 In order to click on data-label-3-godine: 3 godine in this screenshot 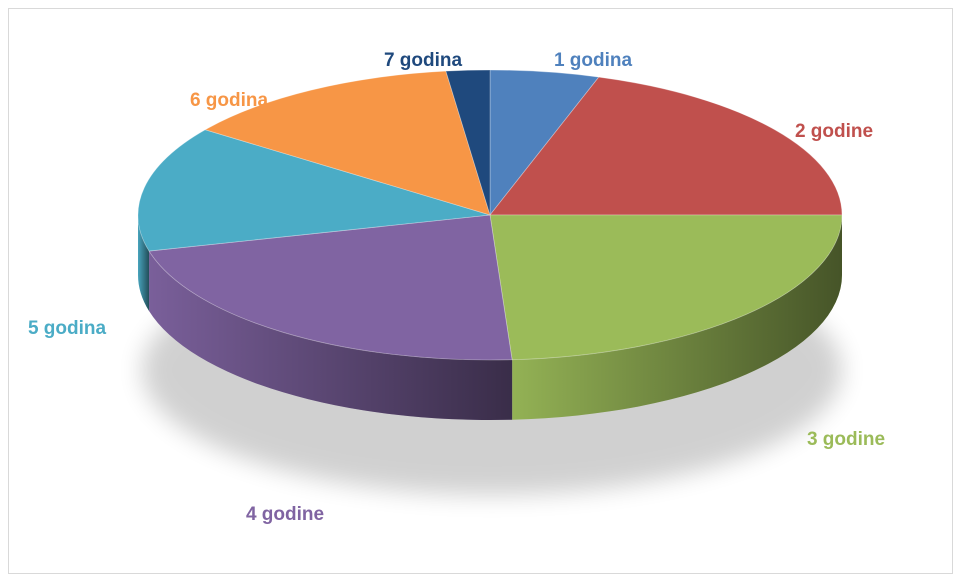, I will do `click(846, 439)`.